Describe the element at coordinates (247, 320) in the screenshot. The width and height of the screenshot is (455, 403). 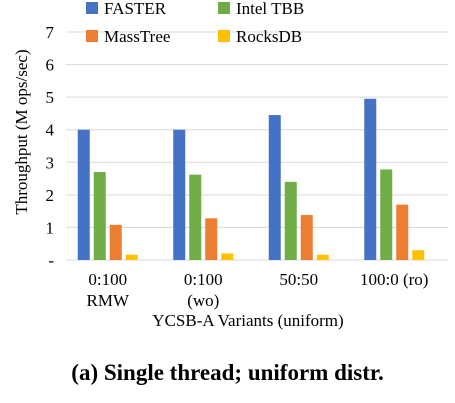
I see `x-axis-title: YCSB-A Variants (uniform)` at that location.